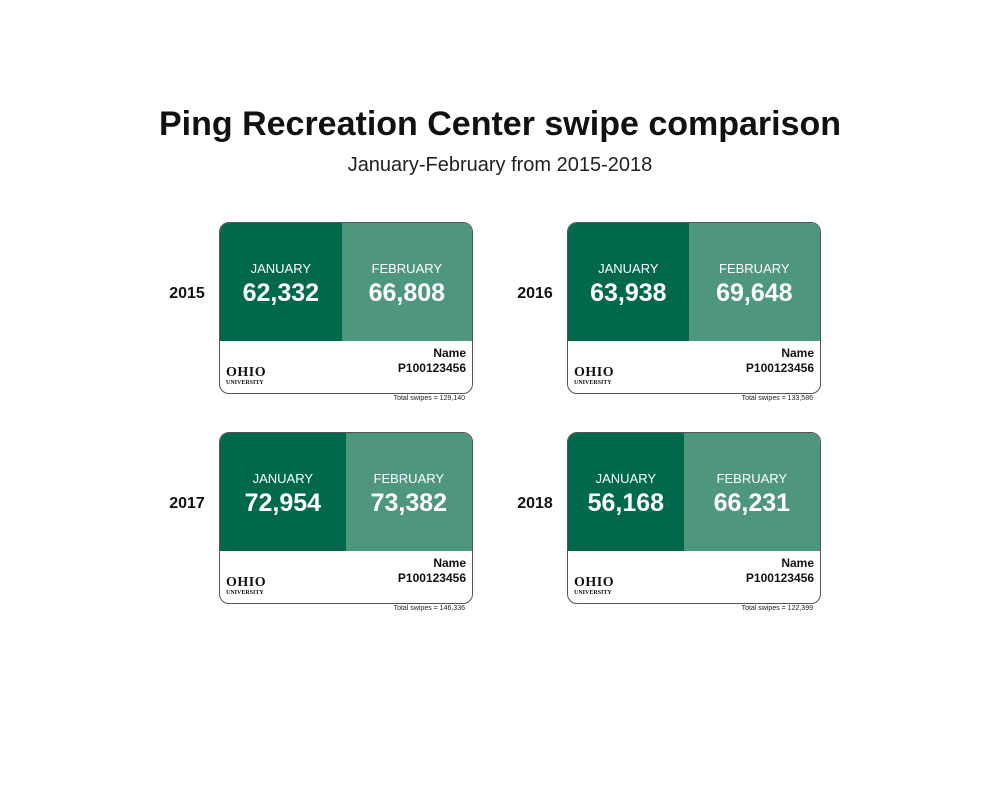 This screenshot has width=1000, height=785. Describe the element at coordinates (409, 503) in the screenshot. I see `month-value: 73,382` at that location.